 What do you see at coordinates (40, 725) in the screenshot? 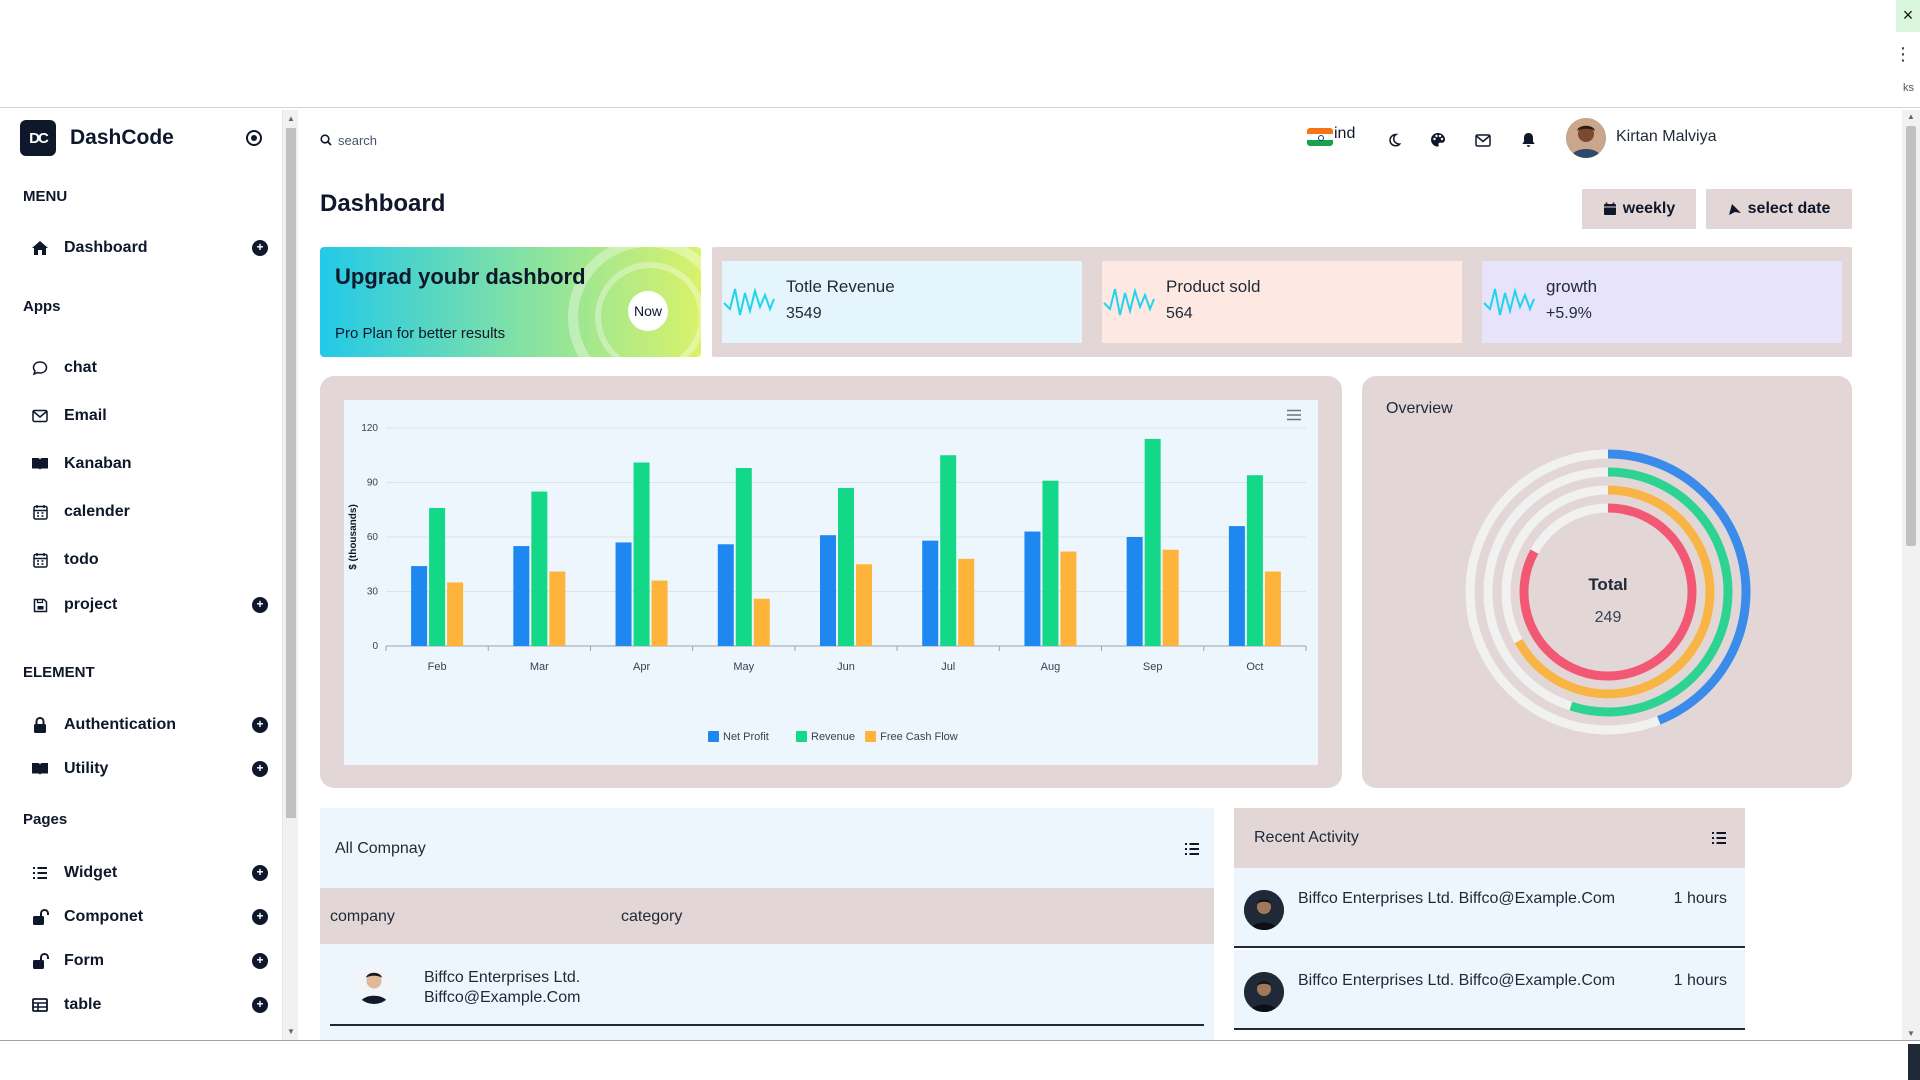
I see `lock-icon` at bounding box center [40, 725].